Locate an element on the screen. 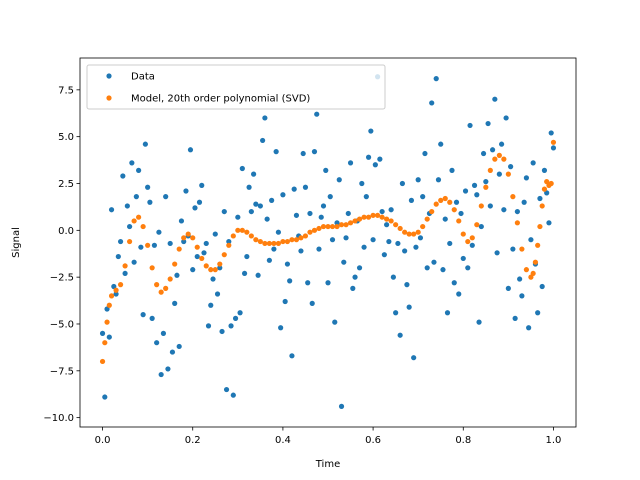 The image size is (640, 480). x-tick-label: 0.8 is located at coordinates (463, 440).